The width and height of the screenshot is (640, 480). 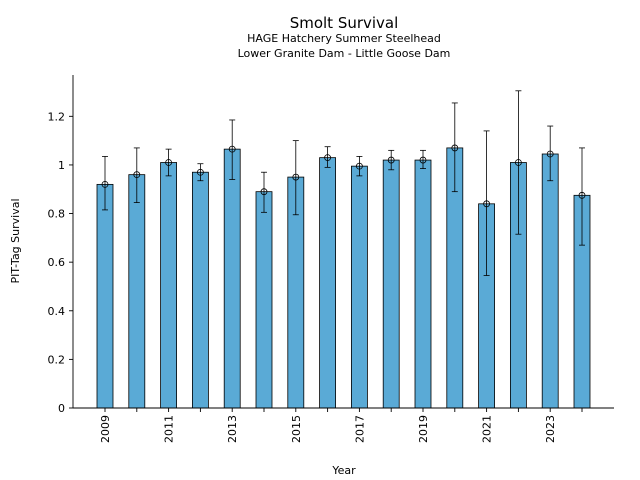 I want to click on y-tick-label: 0.2, so click(x=57, y=359).